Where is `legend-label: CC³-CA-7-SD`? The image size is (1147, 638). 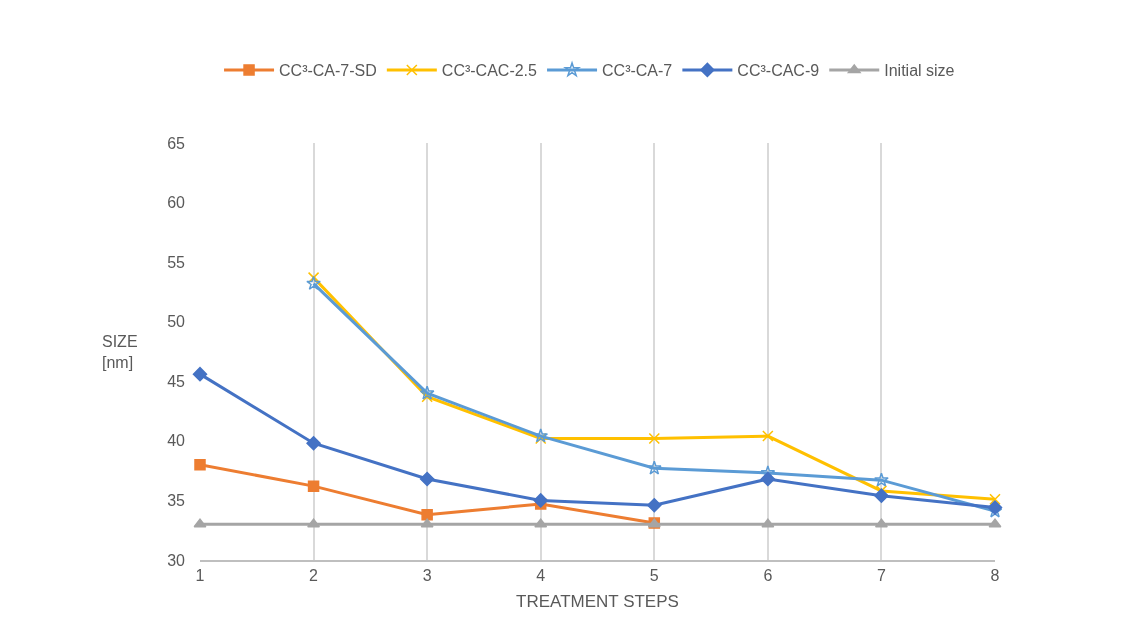 legend-label: CC³-CA-7-SD is located at coordinates (328, 71).